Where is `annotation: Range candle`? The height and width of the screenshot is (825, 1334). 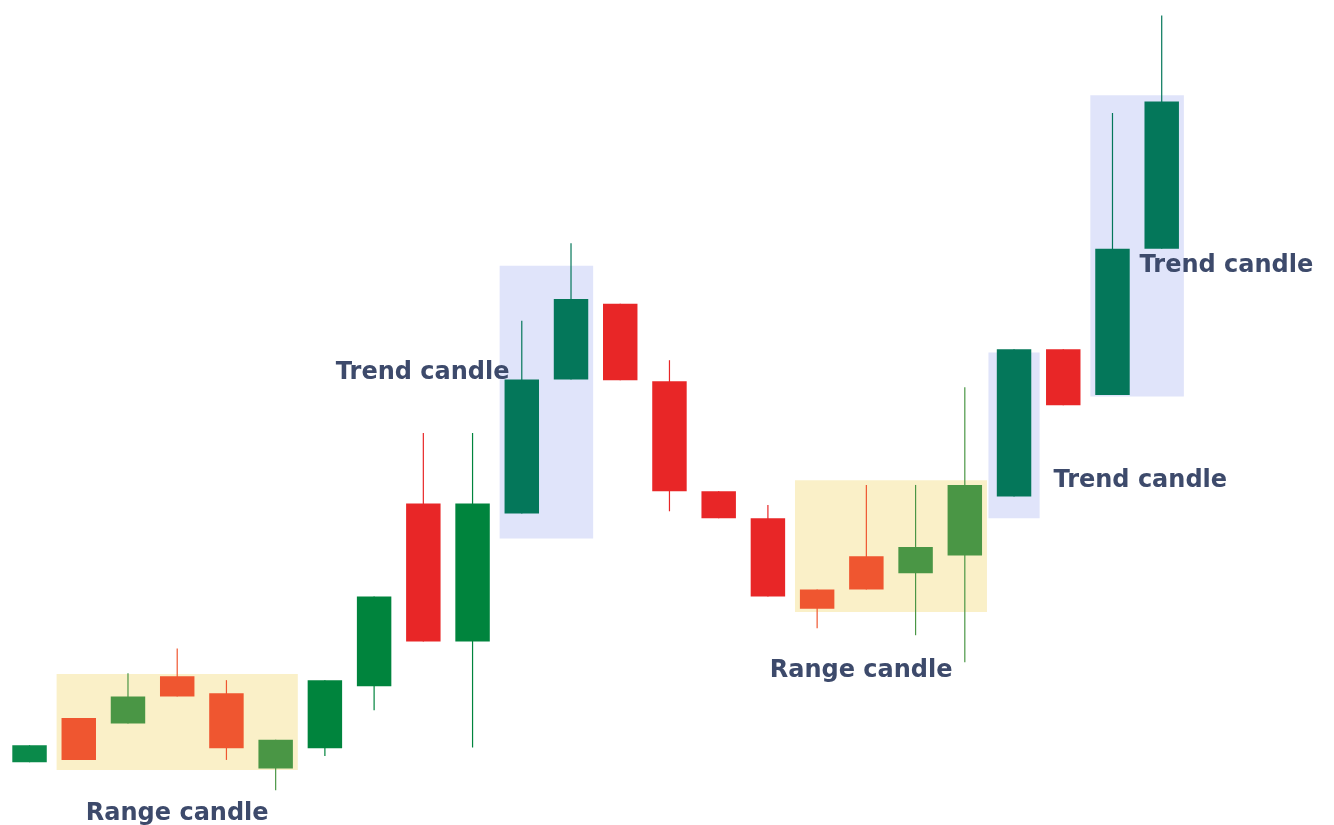
annotation: Range candle is located at coordinates (861, 669).